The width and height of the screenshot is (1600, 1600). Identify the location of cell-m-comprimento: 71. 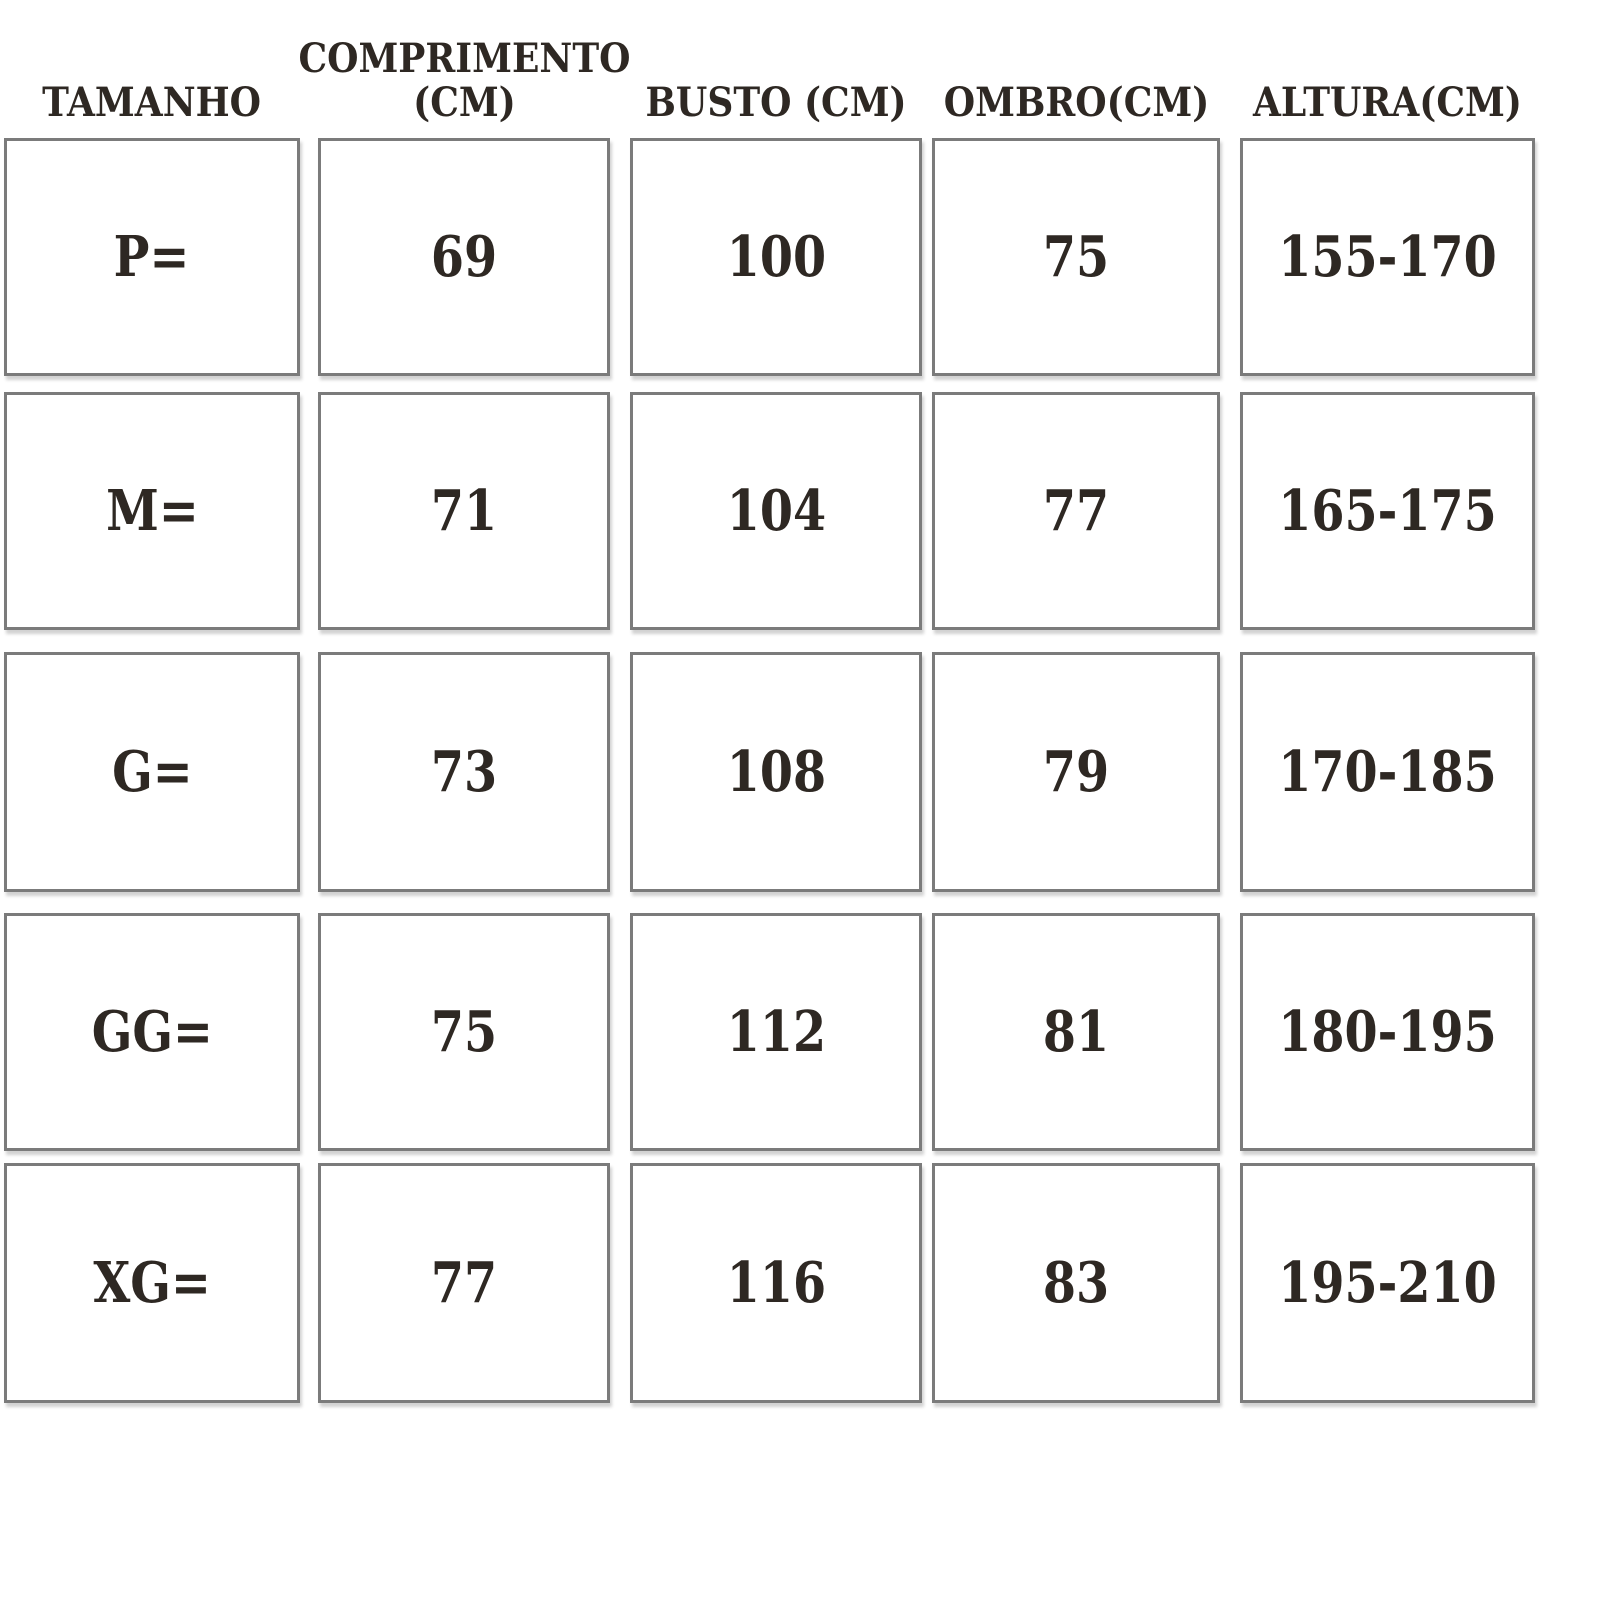
(464, 511).